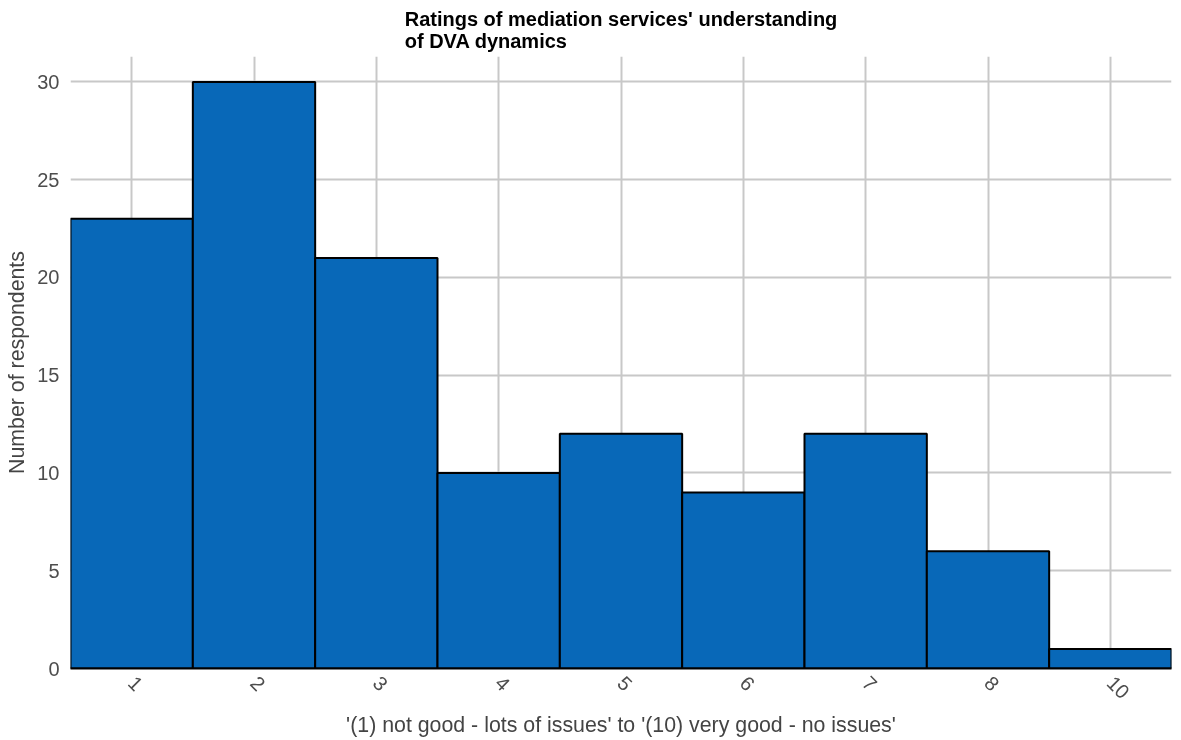  I want to click on x-tick-label: 5, so click(625, 683).